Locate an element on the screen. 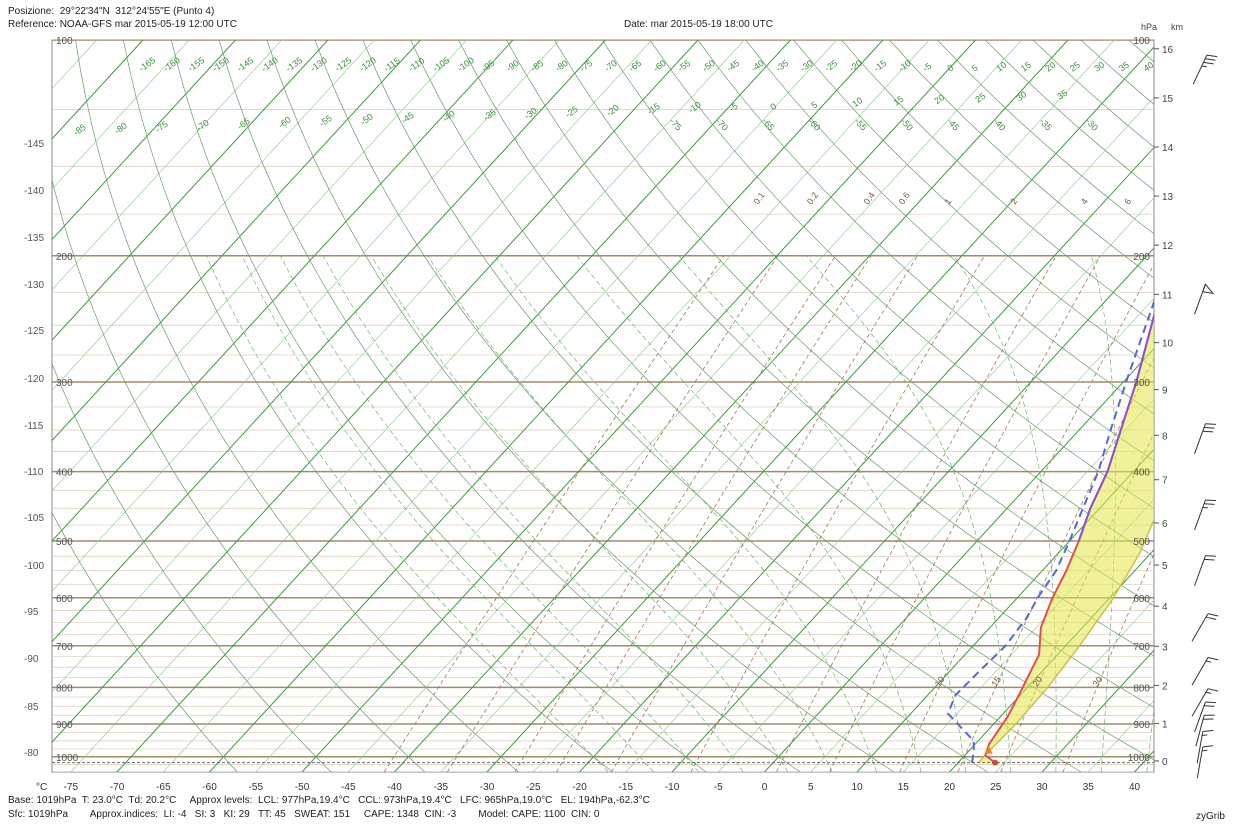 This screenshot has width=1238, height=827. height-tick-label: 14 is located at coordinates (1168, 148).